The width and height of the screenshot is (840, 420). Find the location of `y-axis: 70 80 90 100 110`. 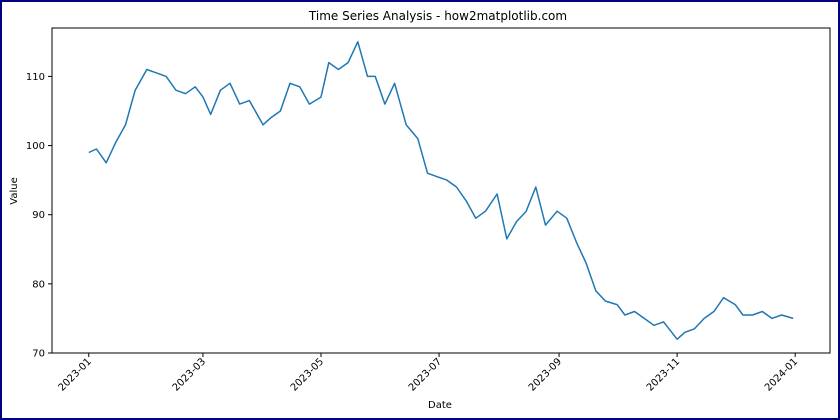

y-axis: 70 80 90 100 110 is located at coordinates (39, 216).